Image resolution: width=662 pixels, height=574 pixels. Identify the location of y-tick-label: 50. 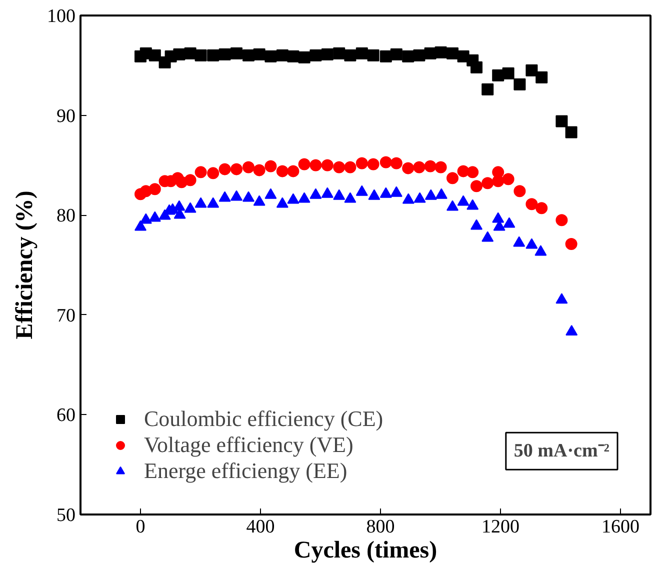
(66, 515).